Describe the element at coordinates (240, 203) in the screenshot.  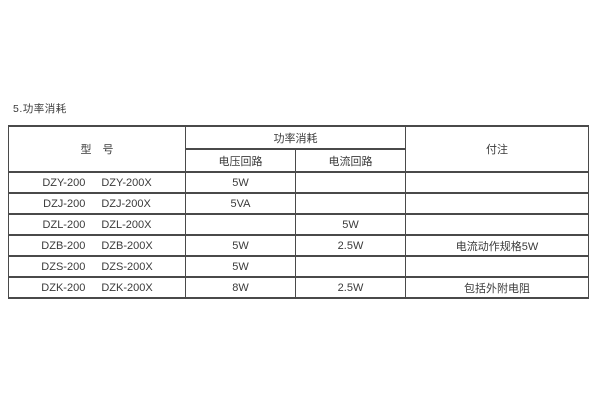
I see `voltage-circuit-value: 5VA` at that location.